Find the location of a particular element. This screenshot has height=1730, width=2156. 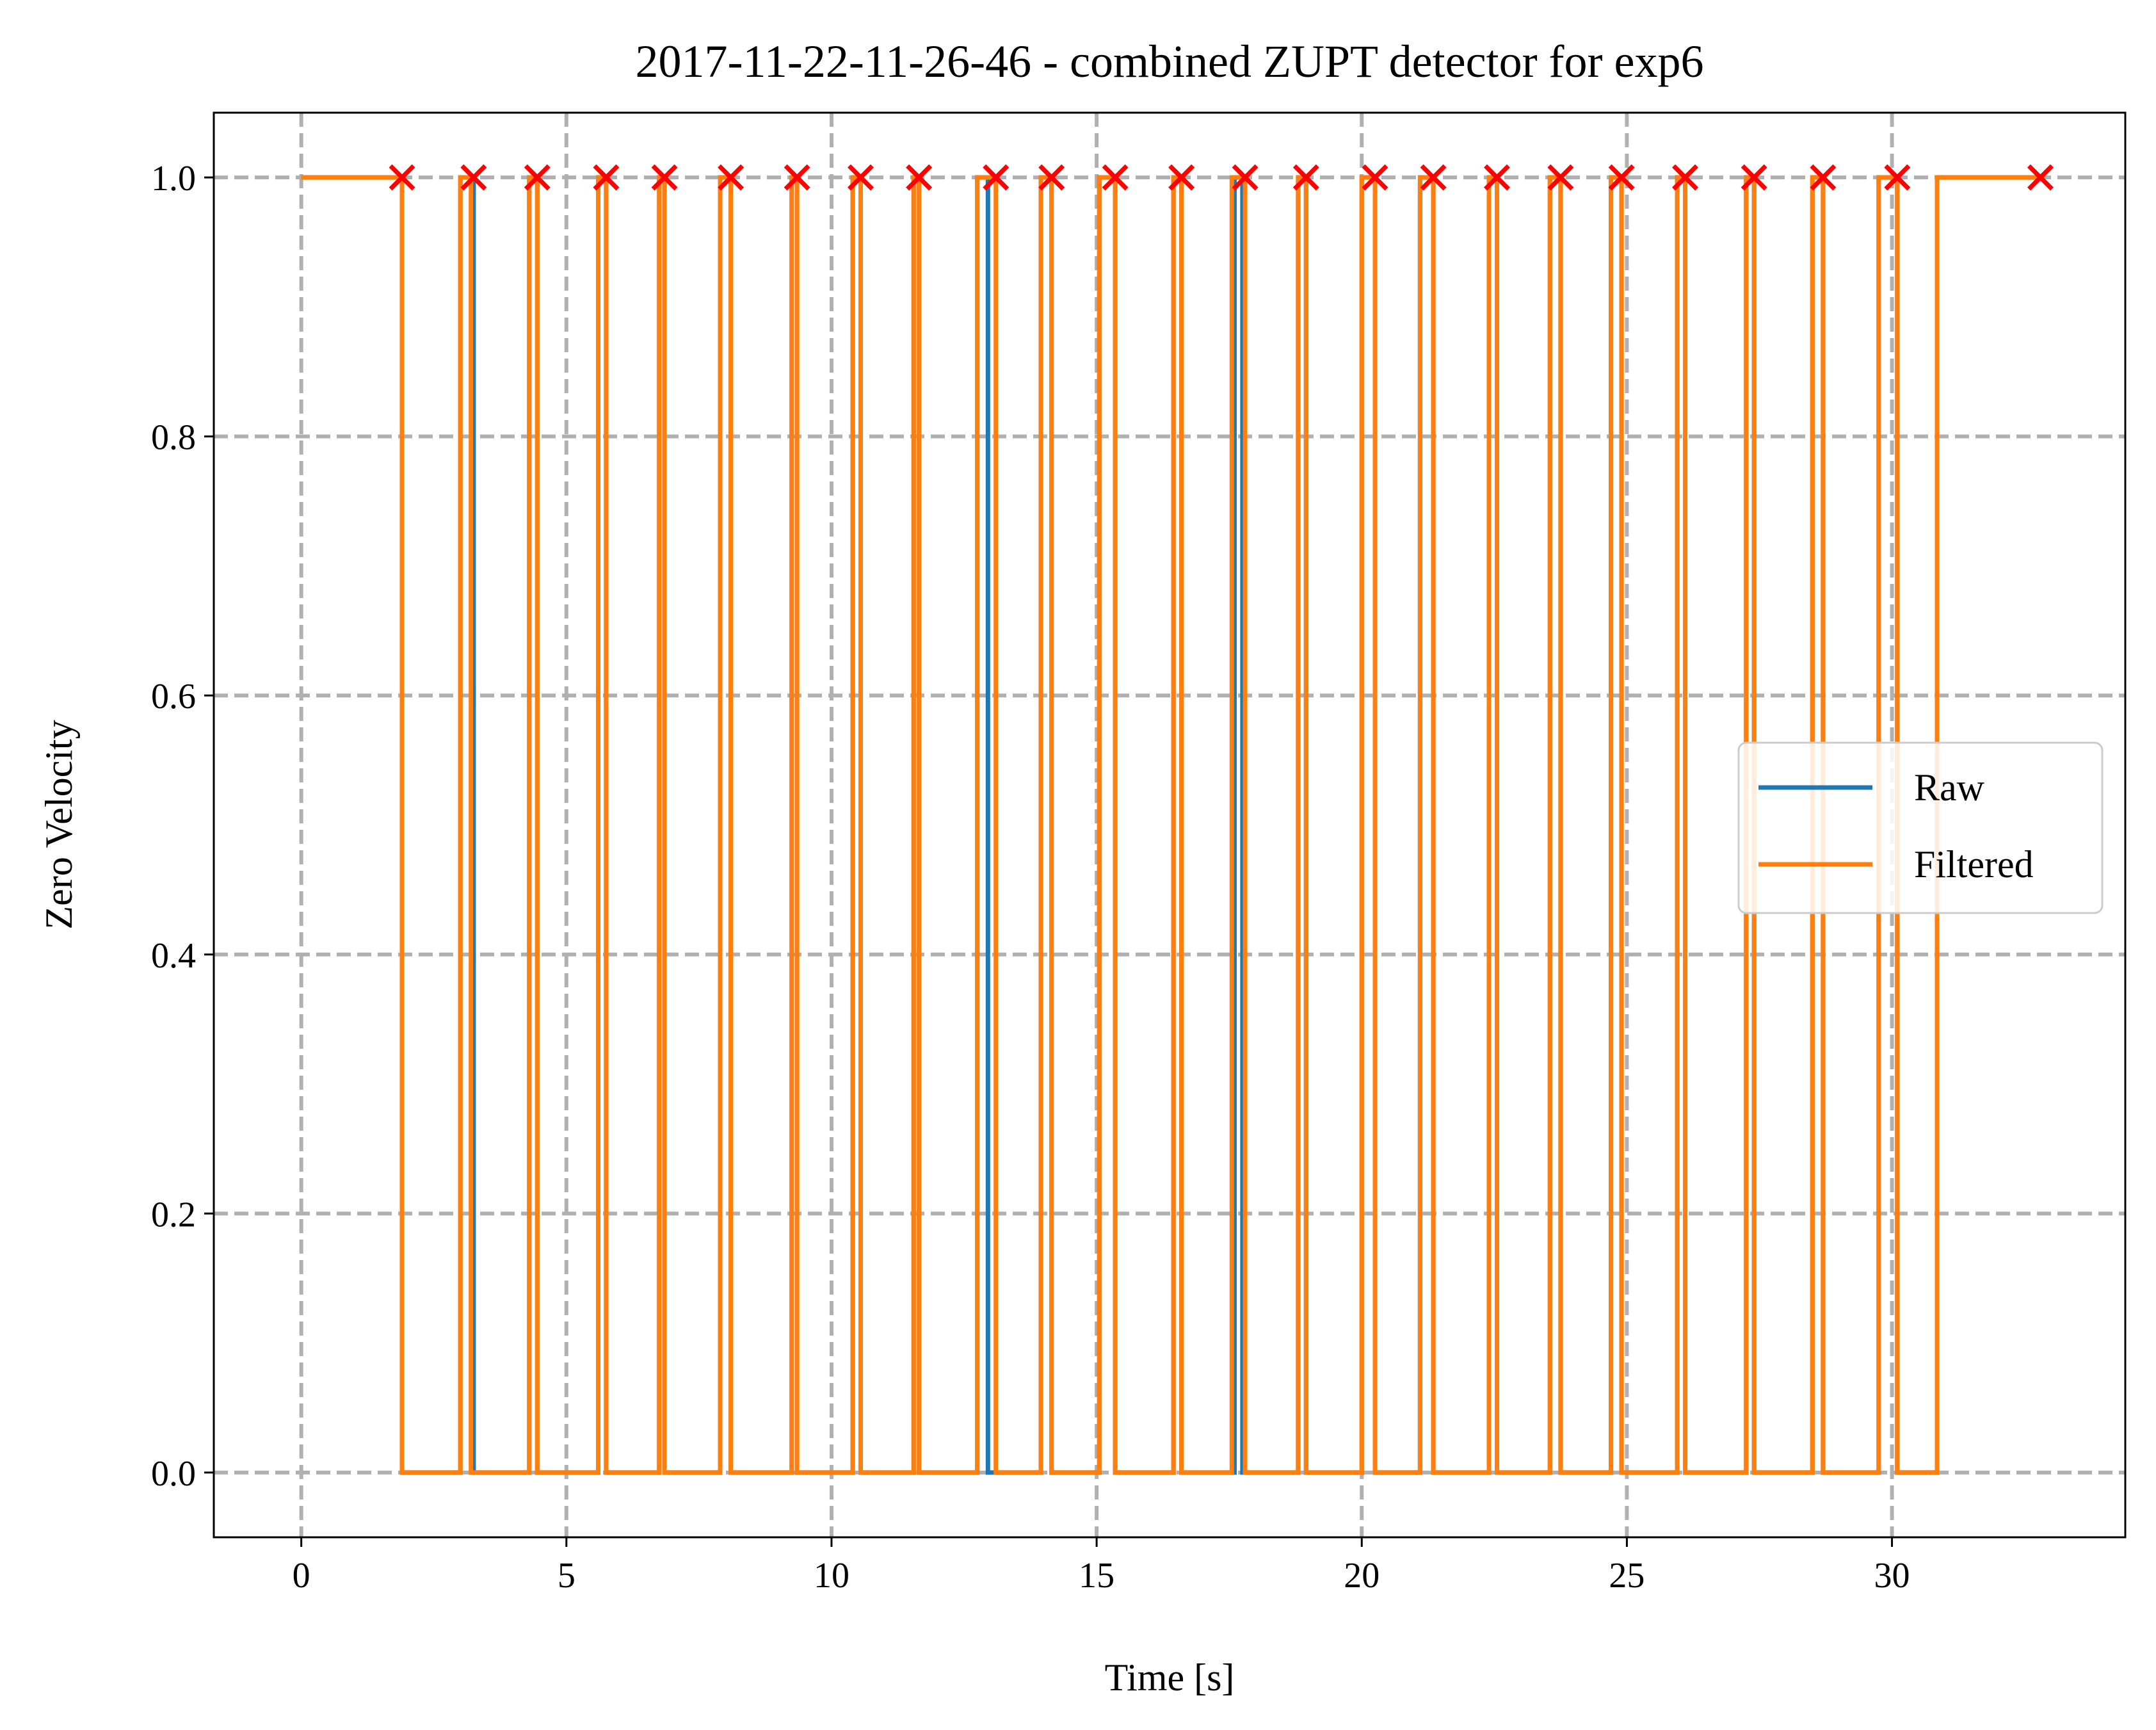

x-tick-label: 25 is located at coordinates (1627, 1576).